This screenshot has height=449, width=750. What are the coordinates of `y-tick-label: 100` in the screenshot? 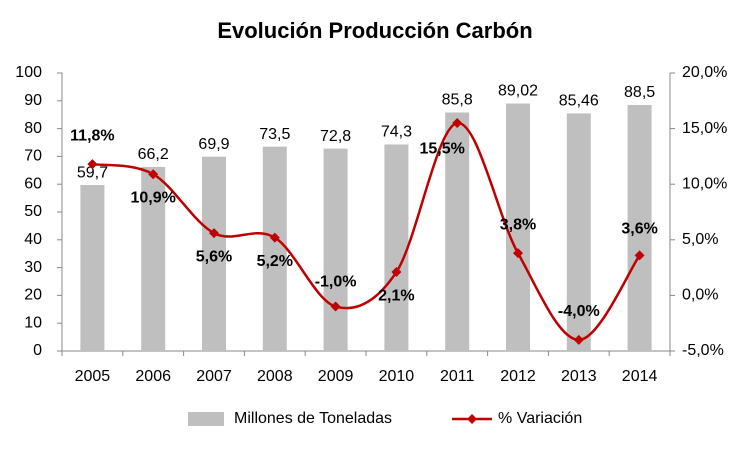 It's located at (28, 72).